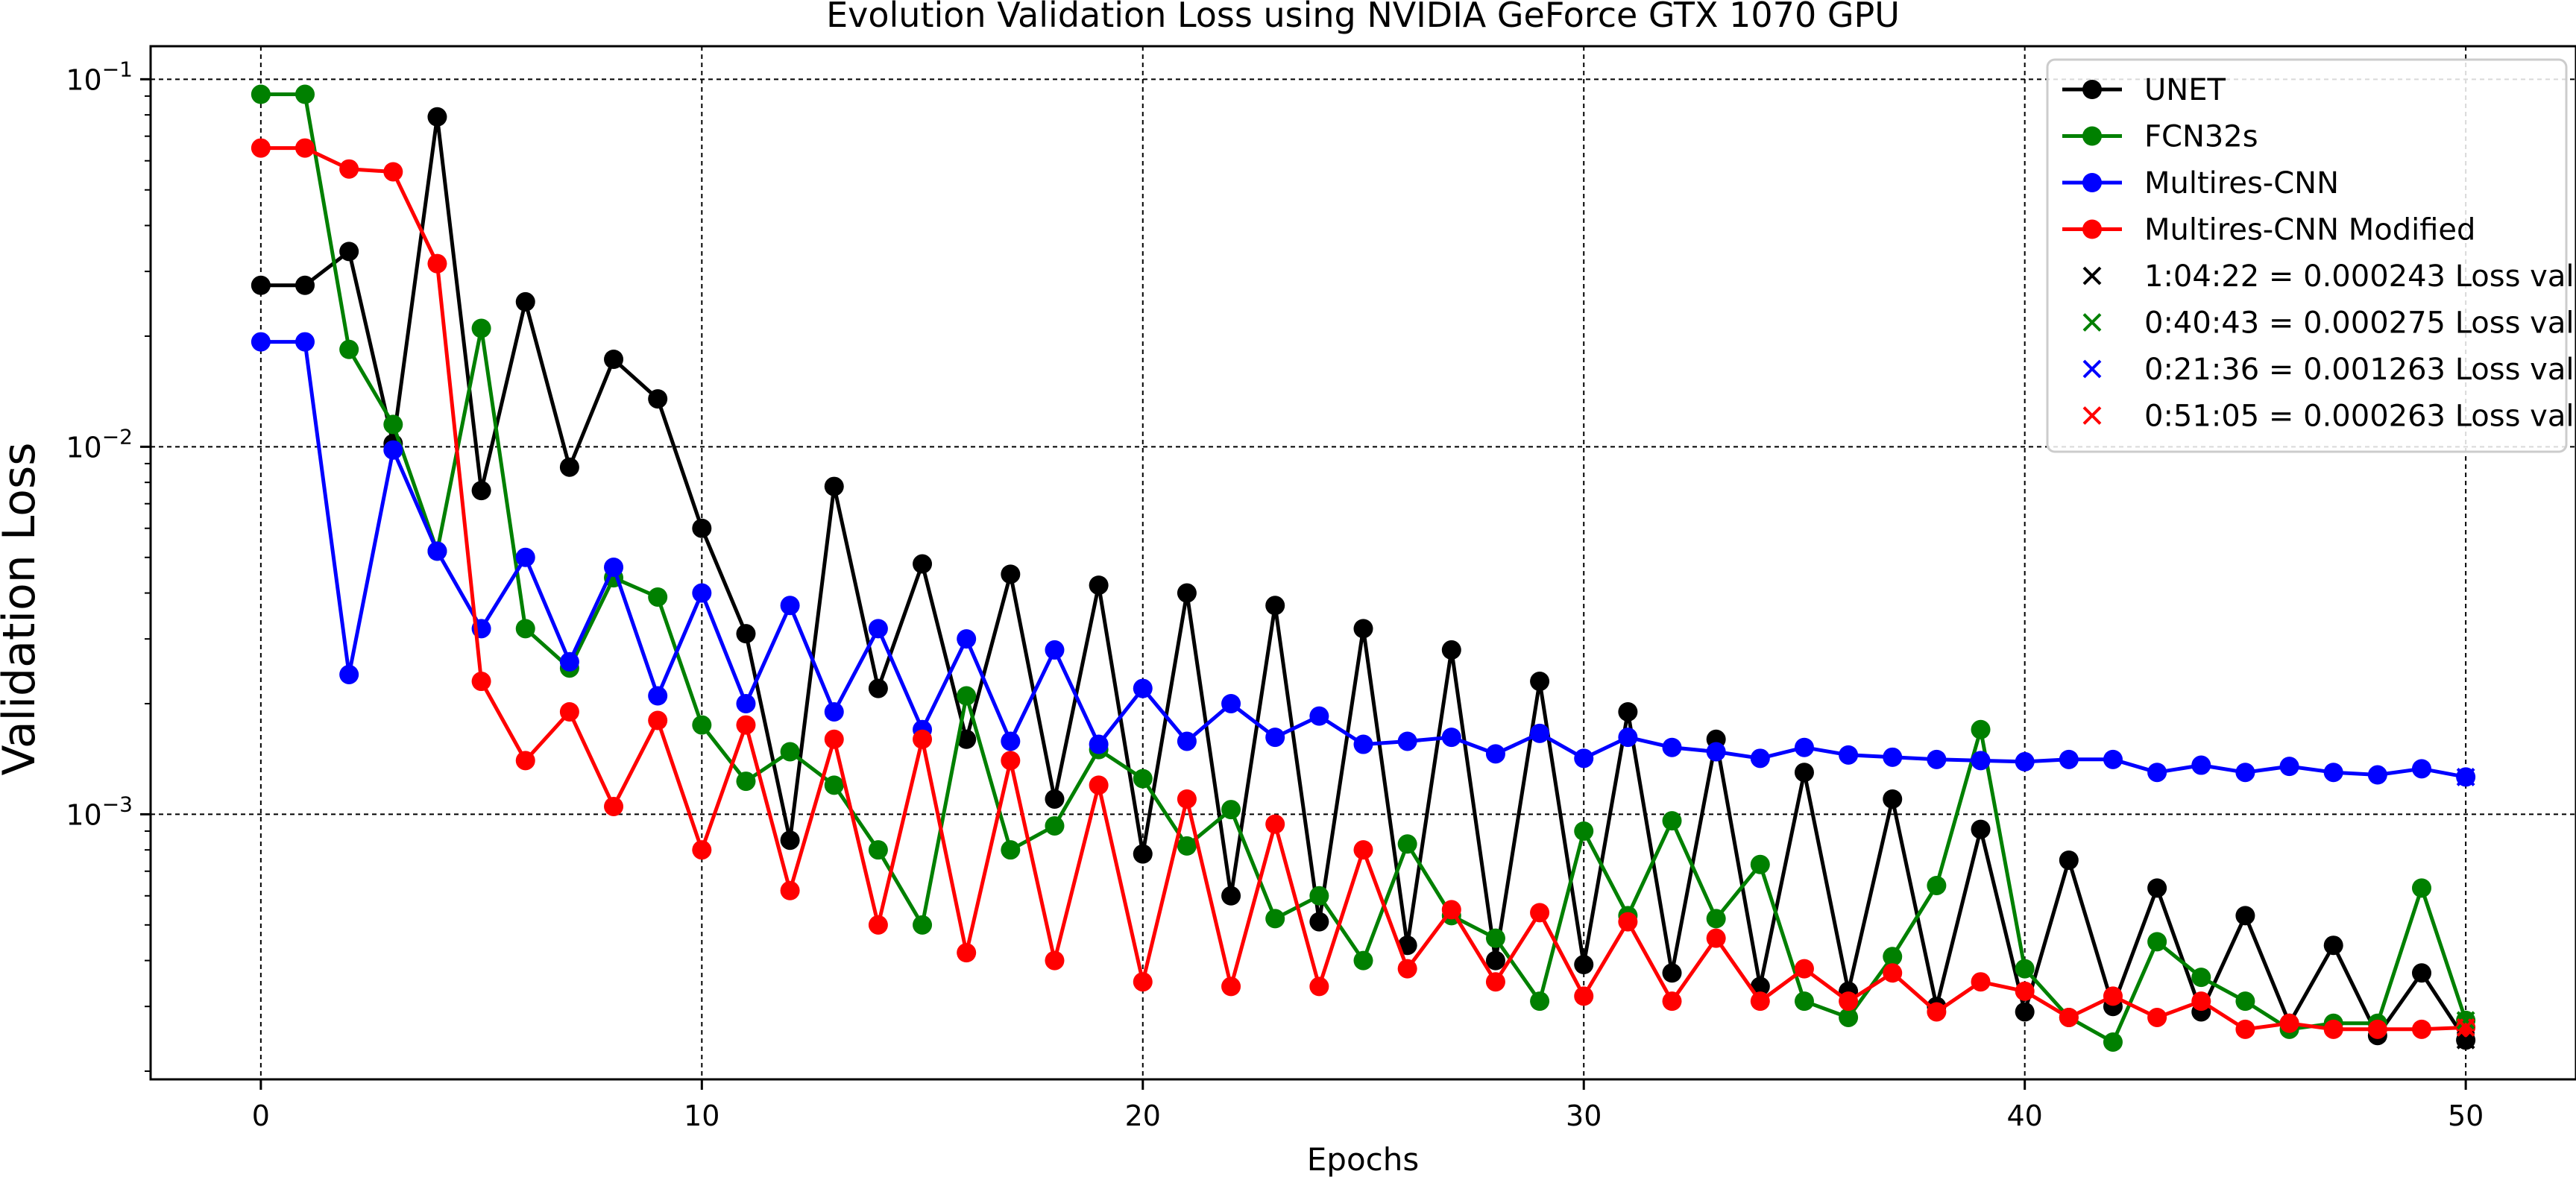  What do you see at coordinates (2185, 90) in the screenshot?
I see `legend-label: UNET` at bounding box center [2185, 90].